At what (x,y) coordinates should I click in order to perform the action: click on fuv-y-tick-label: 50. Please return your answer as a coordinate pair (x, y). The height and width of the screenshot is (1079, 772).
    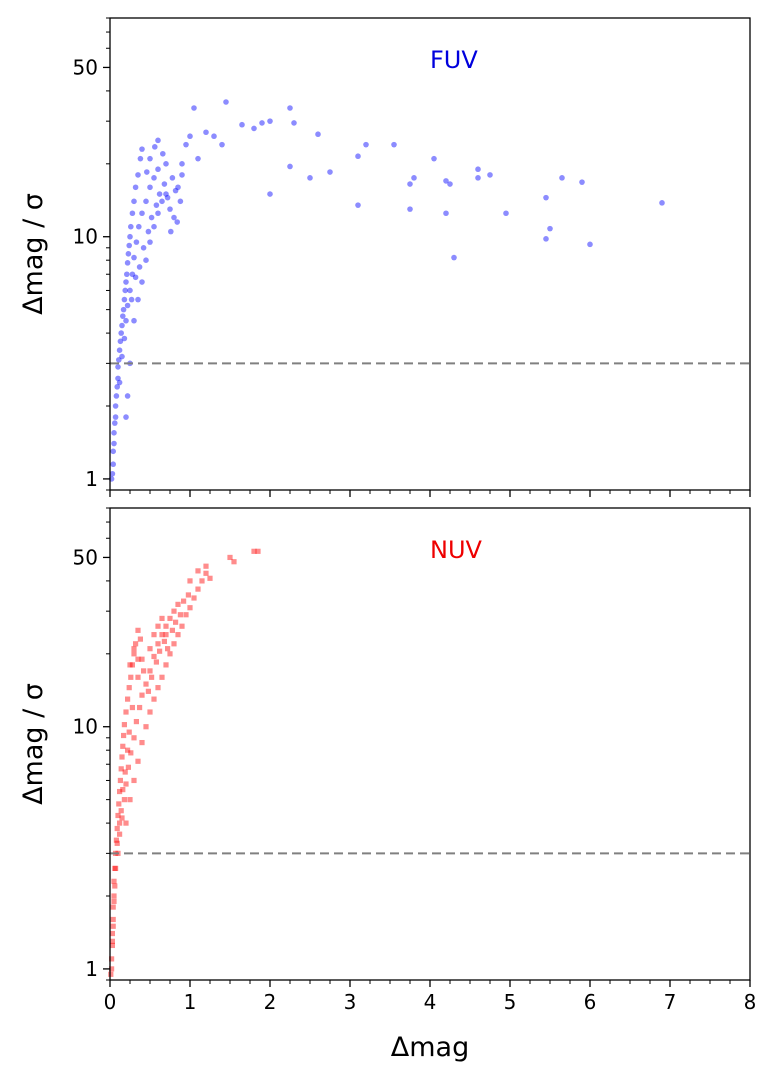
    Looking at the image, I should click on (85, 67).